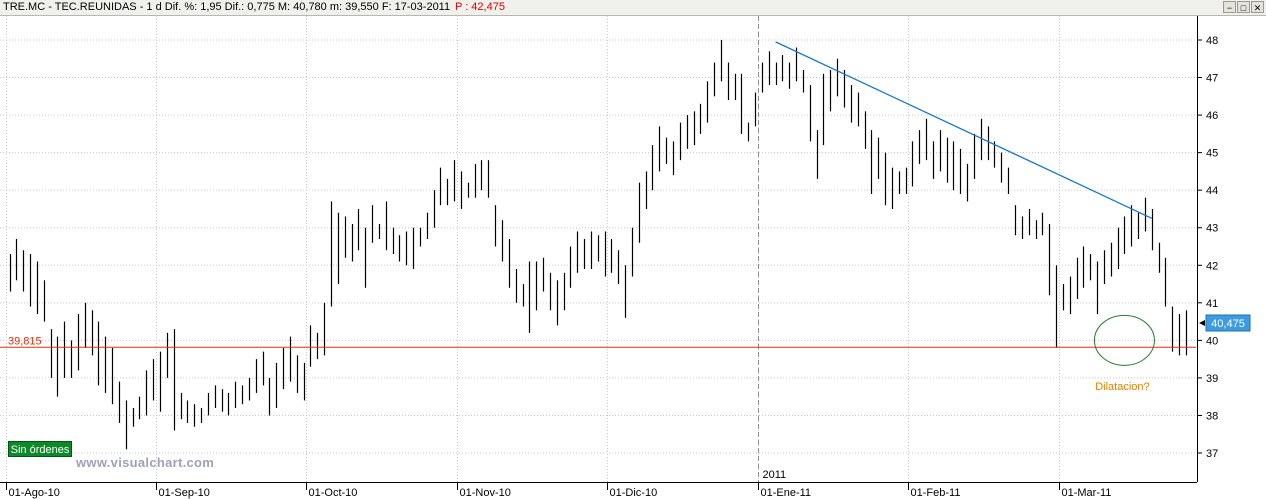 The image size is (1266, 499). I want to click on y-tick-label: 45, so click(1212, 154).